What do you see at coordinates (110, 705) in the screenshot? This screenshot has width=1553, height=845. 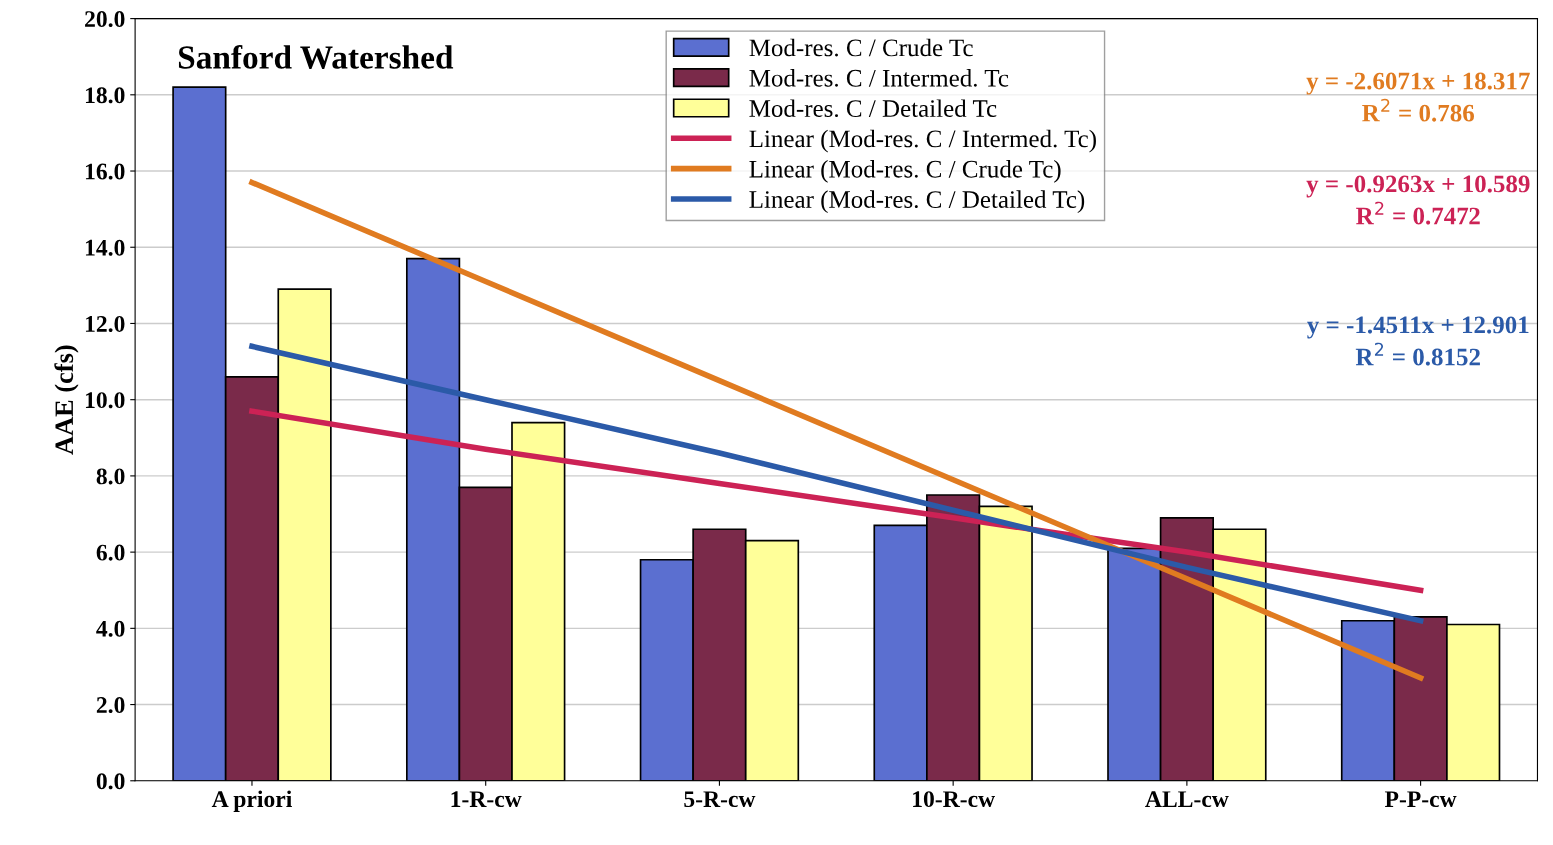 I see `y-tick-label: 2.0` at bounding box center [110, 705].